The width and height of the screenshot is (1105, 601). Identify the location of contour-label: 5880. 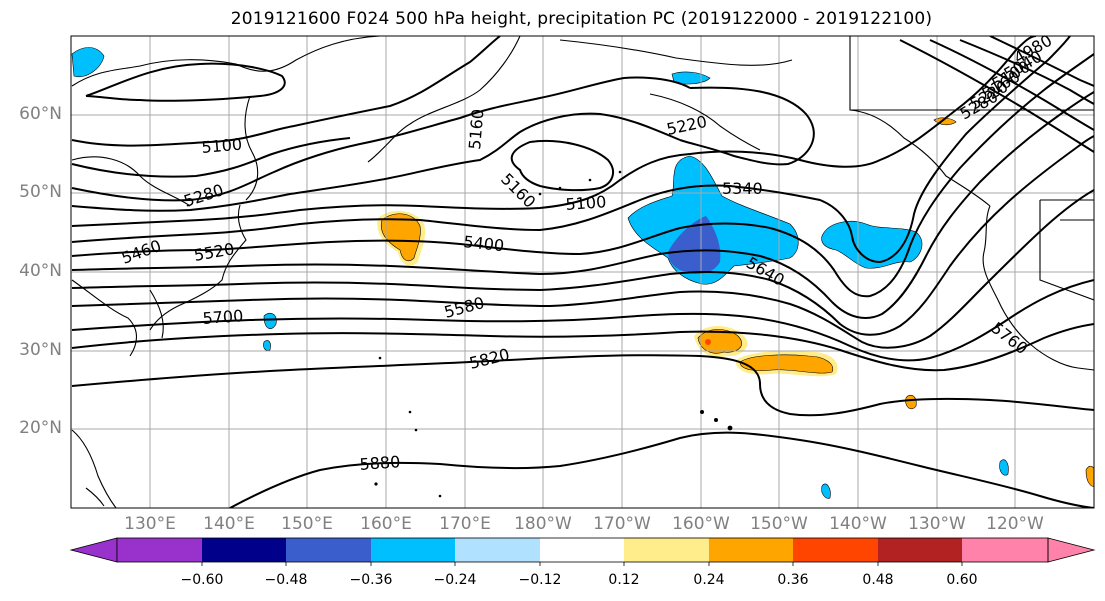
(380, 463).